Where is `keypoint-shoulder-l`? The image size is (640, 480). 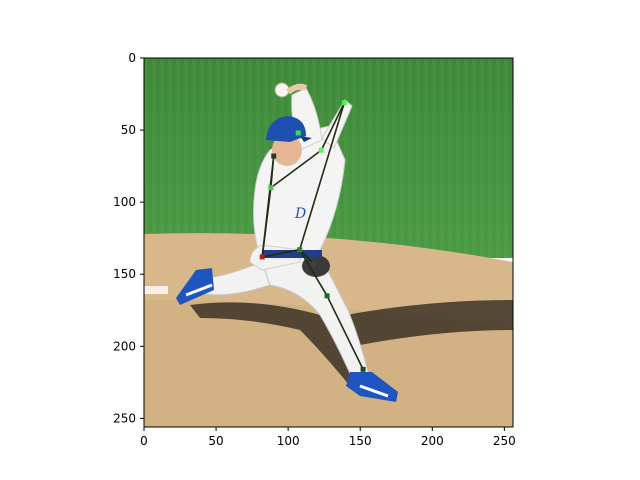 keypoint-shoulder-l is located at coordinates (271, 188).